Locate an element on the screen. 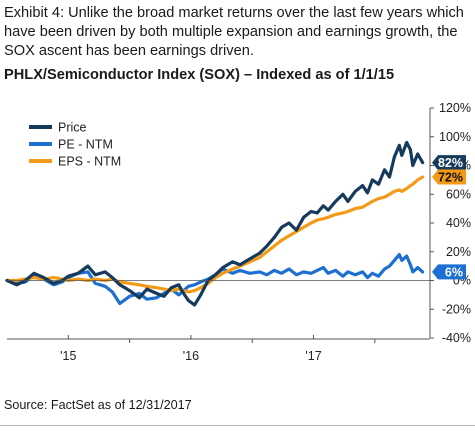 The height and width of the screenshot is (433, 475). legend: Price PE - NTM EPS - NTM is located at coordinates (75, 145).